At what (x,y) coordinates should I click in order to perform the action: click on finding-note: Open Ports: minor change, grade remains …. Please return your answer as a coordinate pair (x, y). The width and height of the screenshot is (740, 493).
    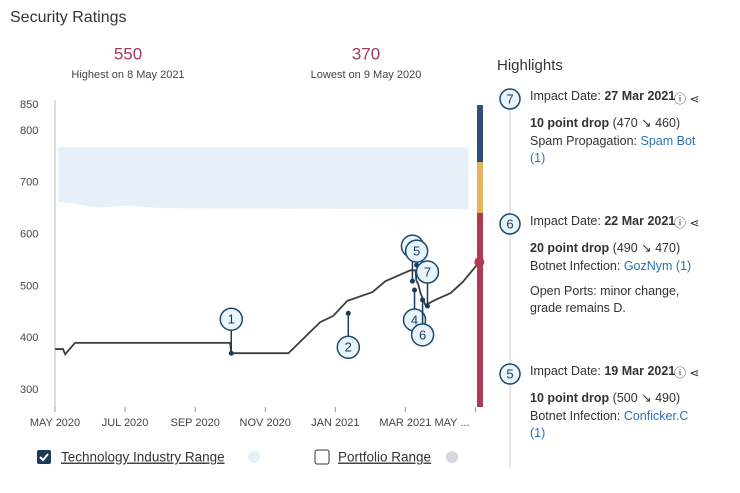
    Looking at the image, I should click on (605, 299).